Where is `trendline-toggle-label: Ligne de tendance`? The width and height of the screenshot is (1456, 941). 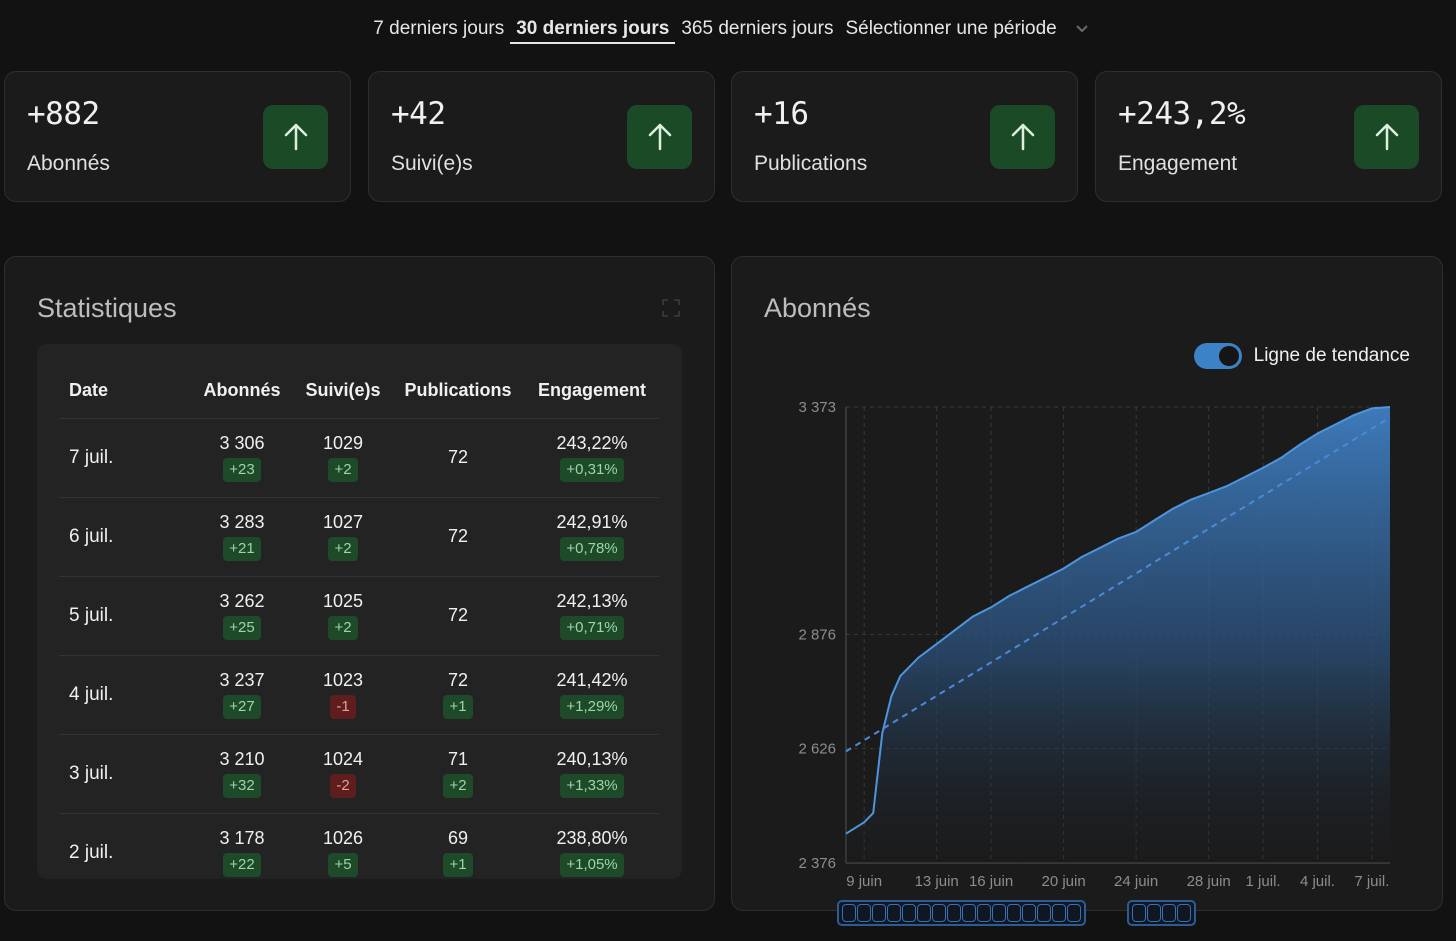
trendline-toggle-label: Ligne de tendance is located at coordinates (1331, 355).